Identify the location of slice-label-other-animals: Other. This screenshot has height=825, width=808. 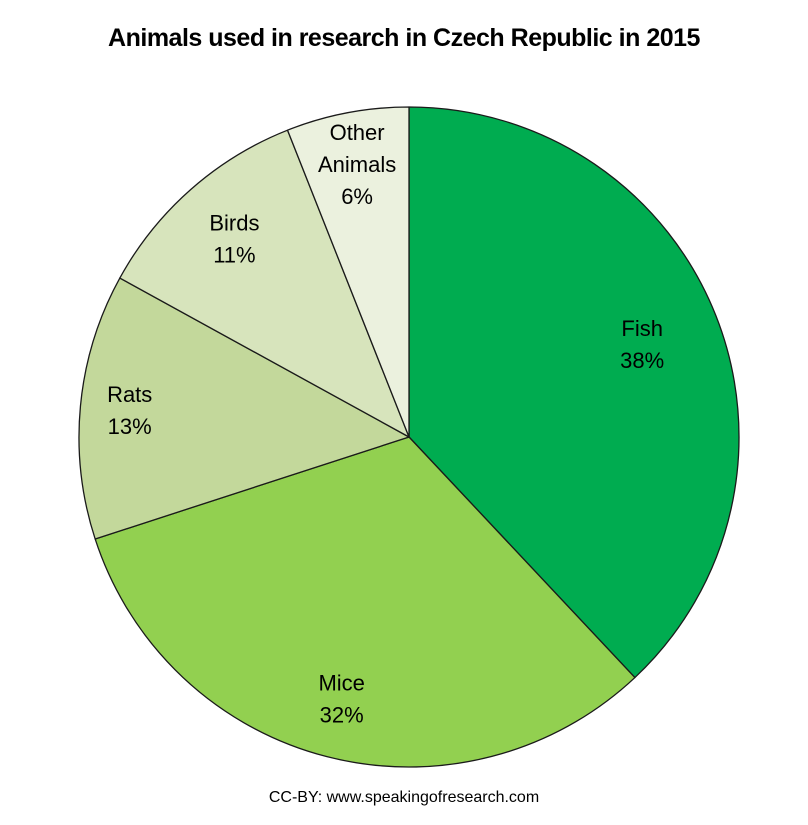
(357, 132).